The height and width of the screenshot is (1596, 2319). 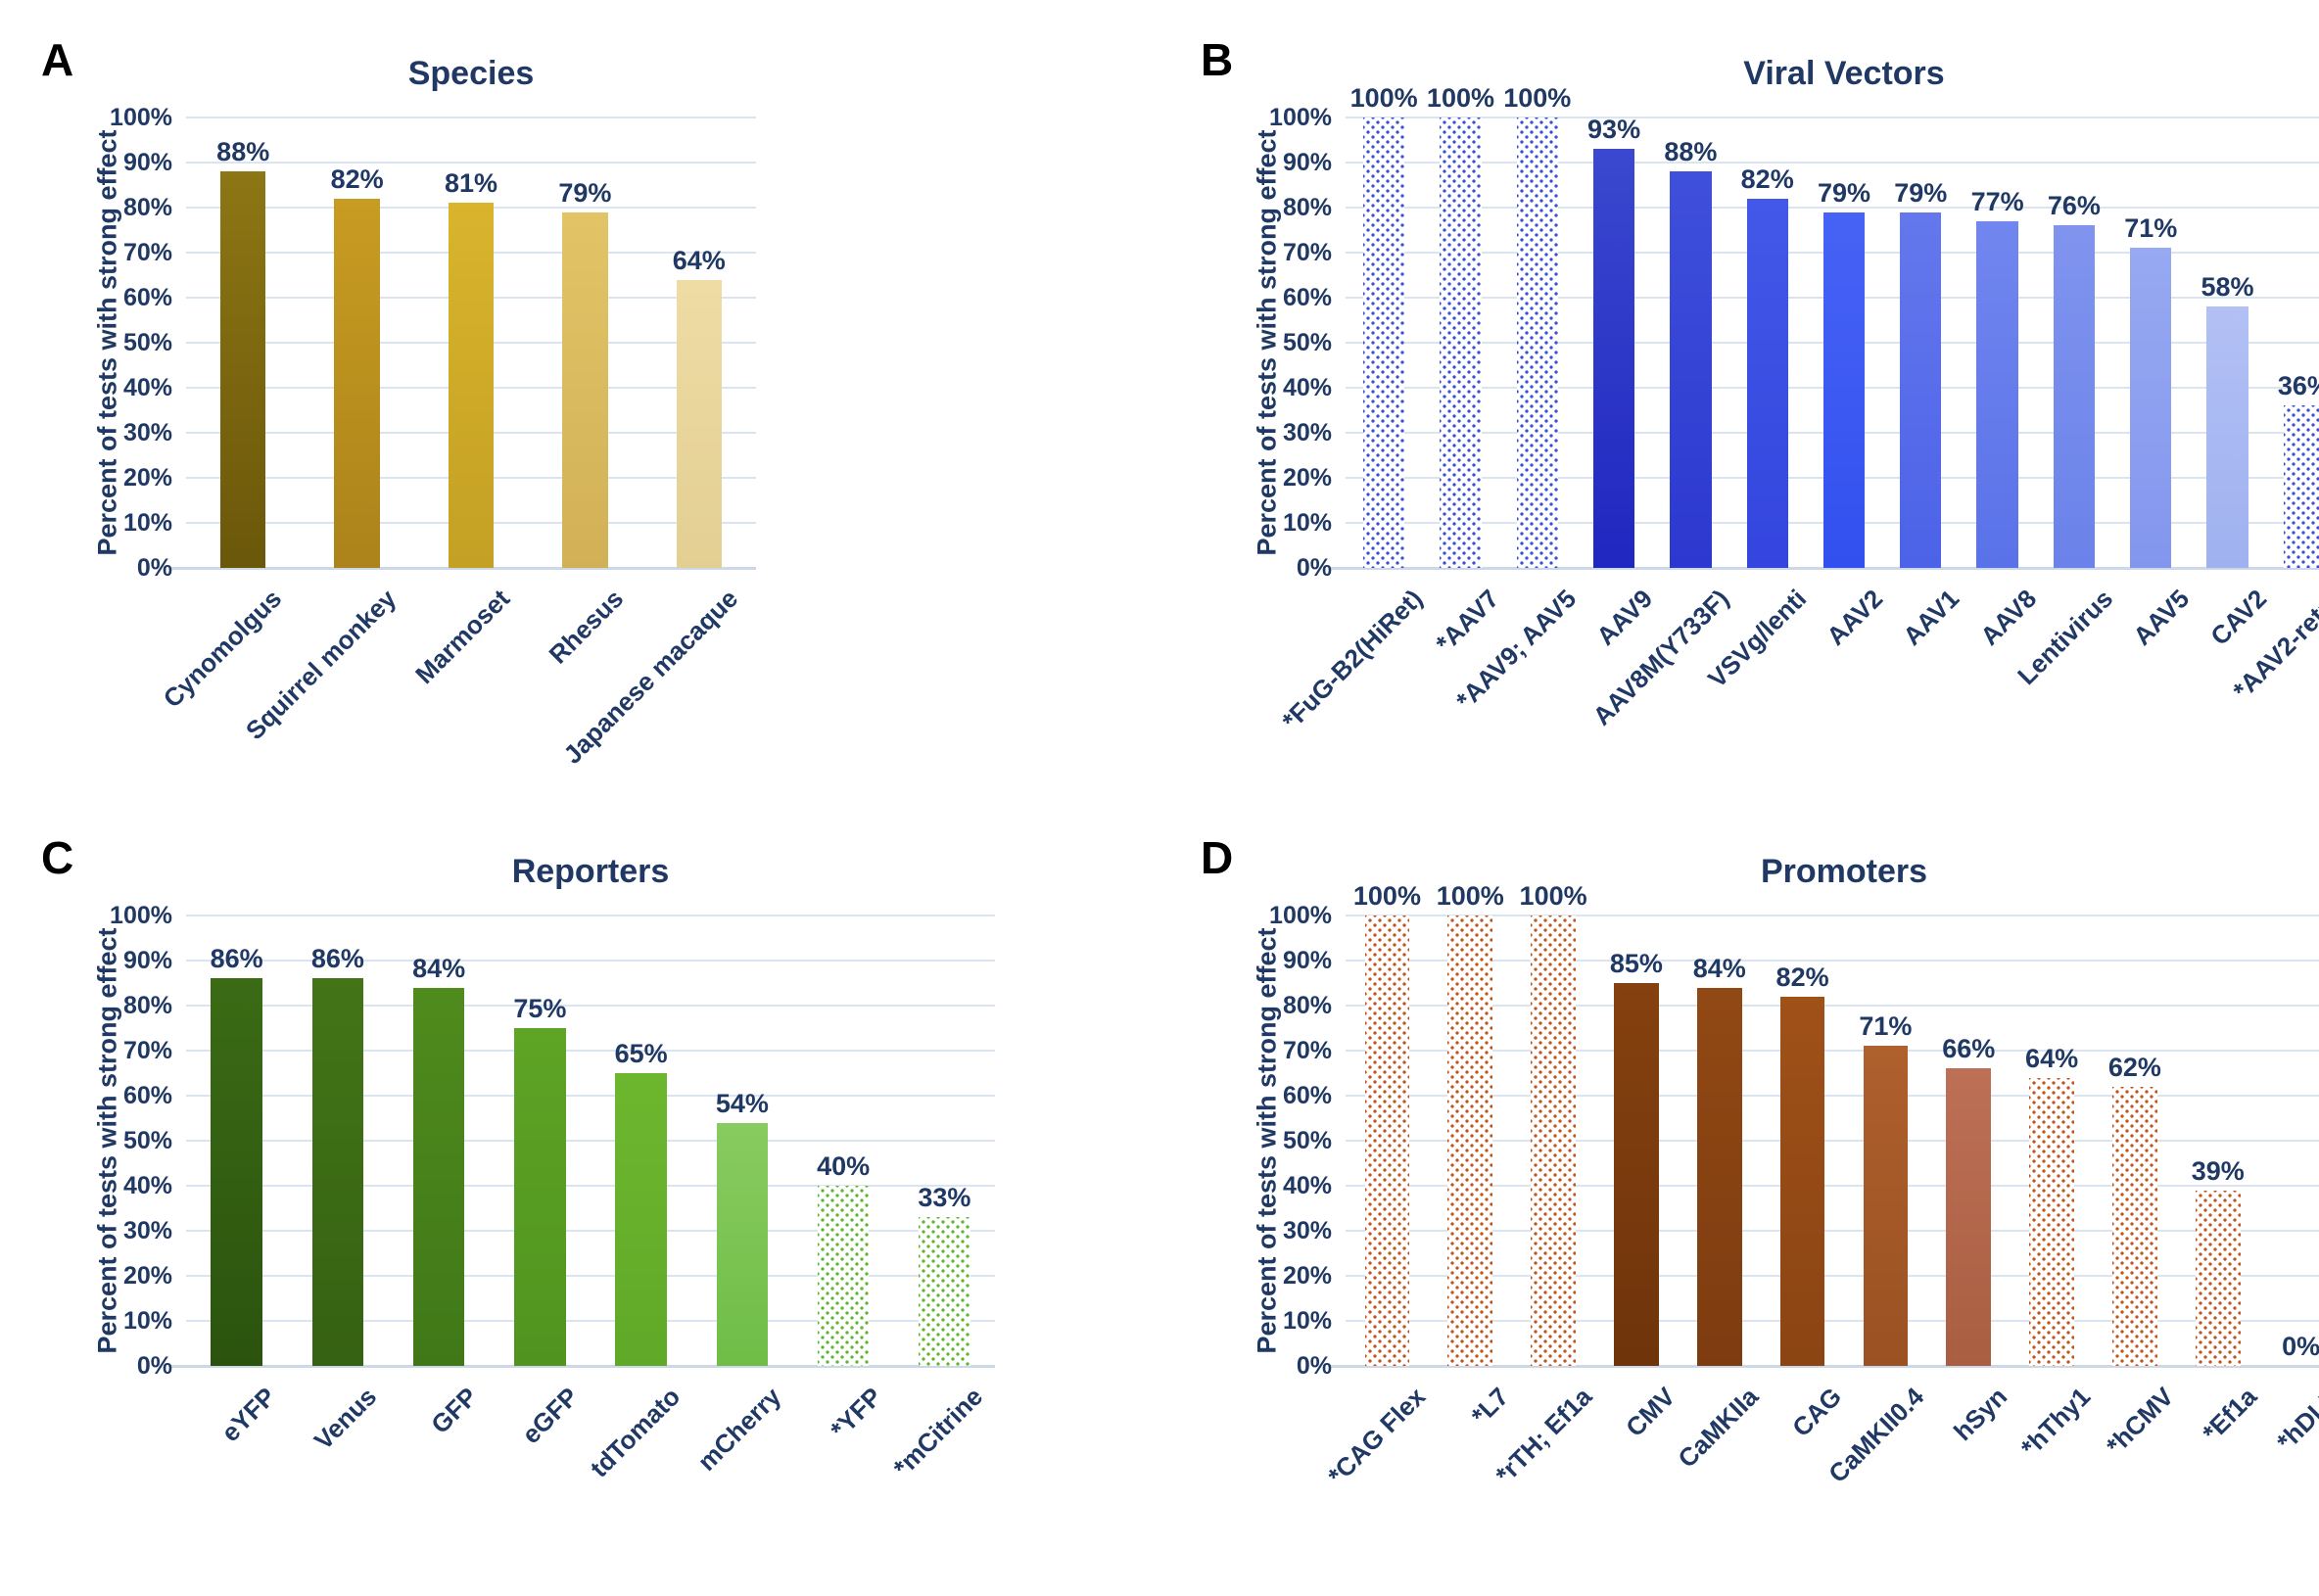 I want to click on bar-value-label: 62%, so click(x=2134, y=1067).